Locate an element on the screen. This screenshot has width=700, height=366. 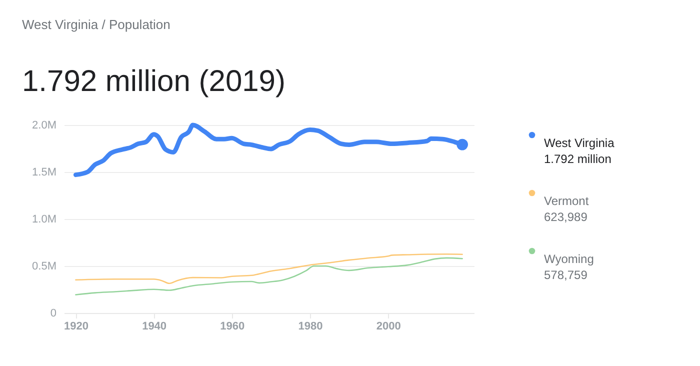
y-tick-label: 1.5M is located at coordinates (44, 172).